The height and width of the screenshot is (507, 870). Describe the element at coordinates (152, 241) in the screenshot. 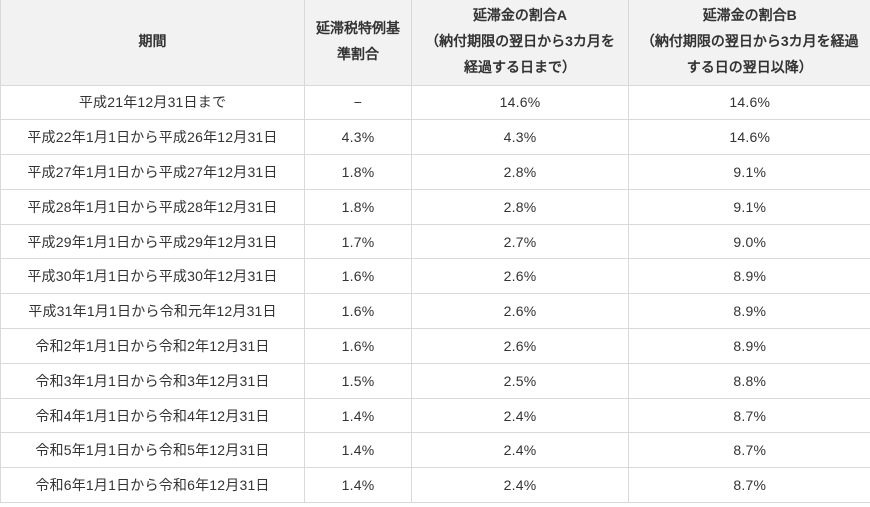

I see `period-cell: 平成29年1月1日から平成29年12月31日` at that location.